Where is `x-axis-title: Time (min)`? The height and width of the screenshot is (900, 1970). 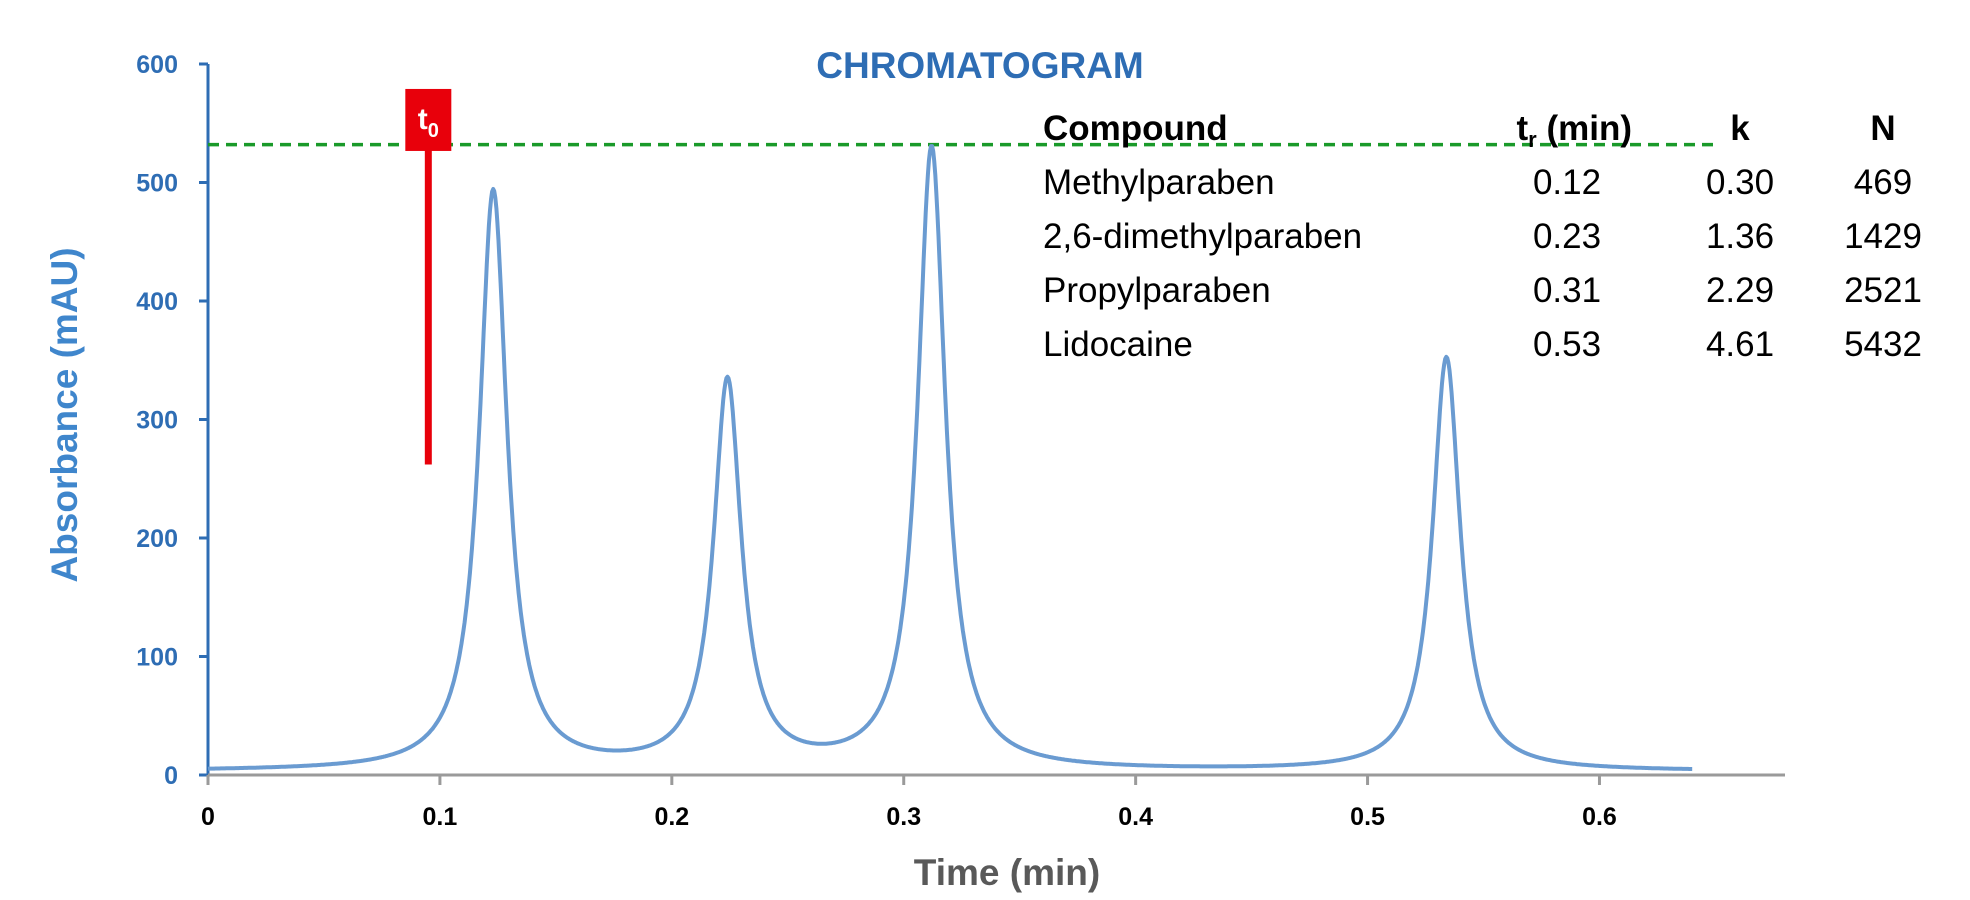 x-axis-title: Time (min) is located at coordinates (1007, 872).